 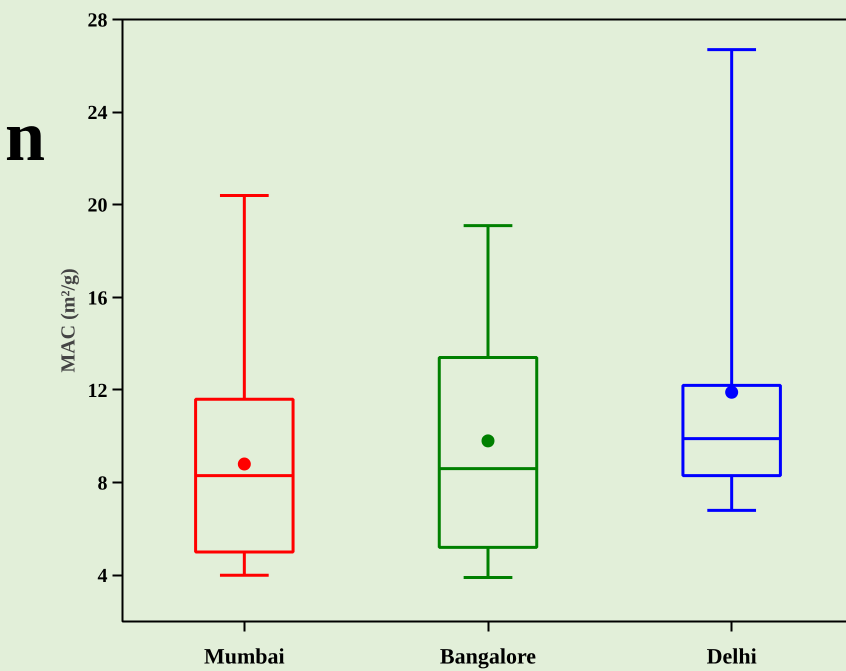 What do you see at coordinates (98, 21) in the screenshot?
I see `y-tick-label: 28` at bounding box center [98, 21].